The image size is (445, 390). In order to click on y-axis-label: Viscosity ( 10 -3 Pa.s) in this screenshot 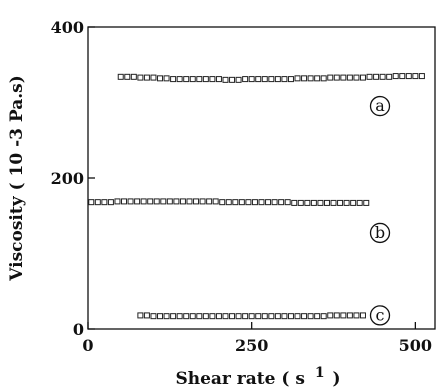, I will do `click(17, 178)`.